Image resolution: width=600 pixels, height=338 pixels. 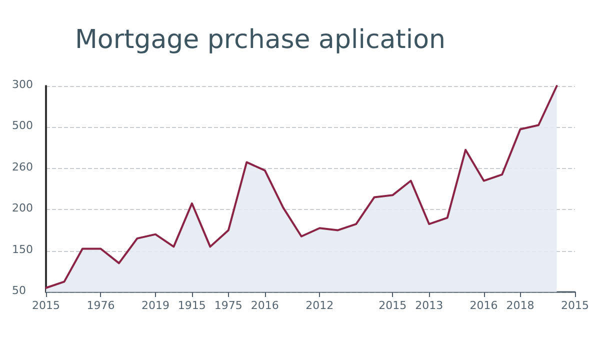 What do you see at coordinates (100, 305) in the screenshot?
I see `x-tick-label: 1976` at bounding box center [100, 305].